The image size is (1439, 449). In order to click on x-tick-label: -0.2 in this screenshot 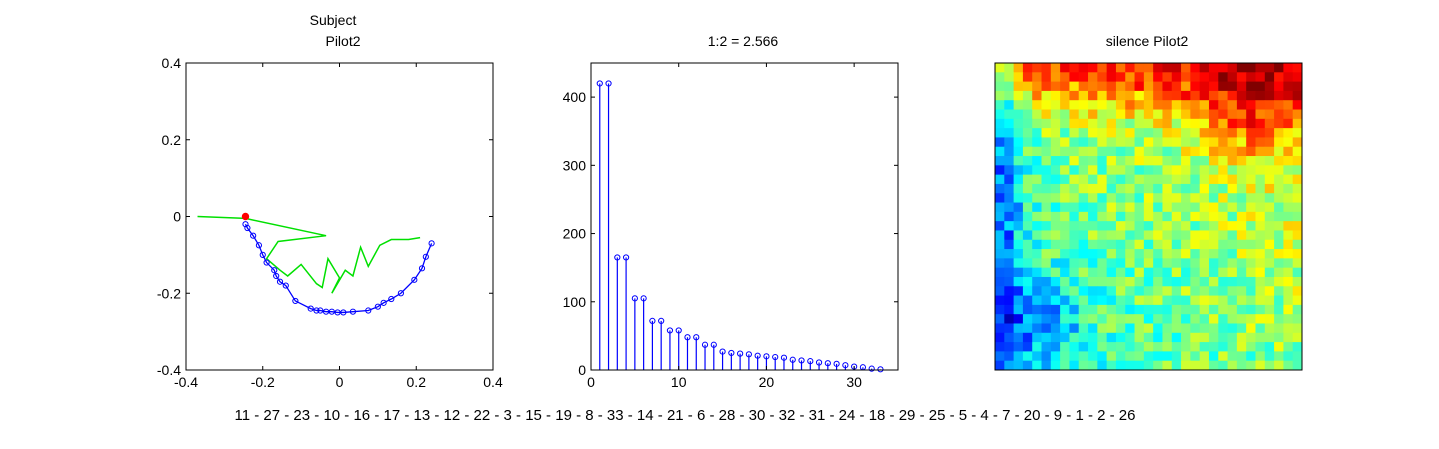, I will do `click(263, 382)`.